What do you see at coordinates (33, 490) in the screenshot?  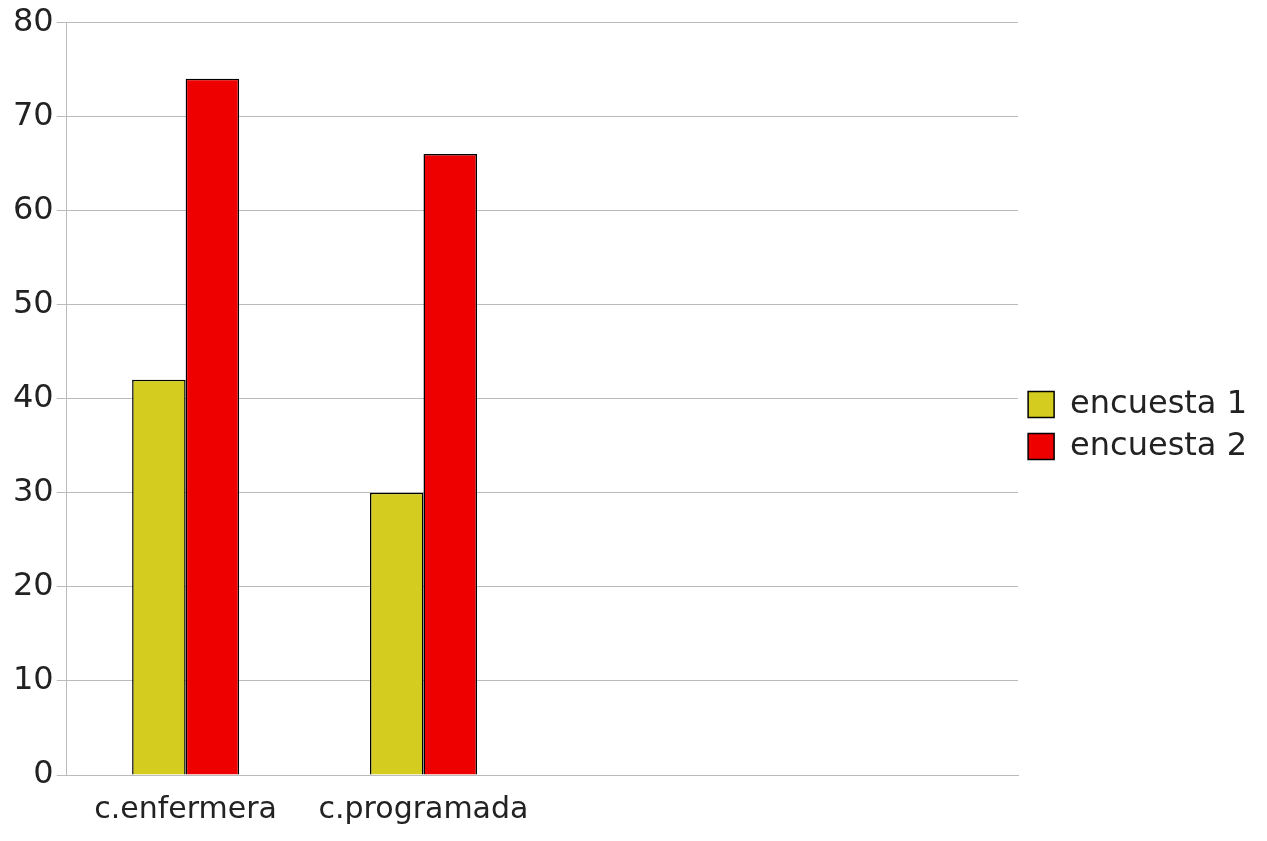 I see `y-tick-label: 30` at bounding box center [33, 490].